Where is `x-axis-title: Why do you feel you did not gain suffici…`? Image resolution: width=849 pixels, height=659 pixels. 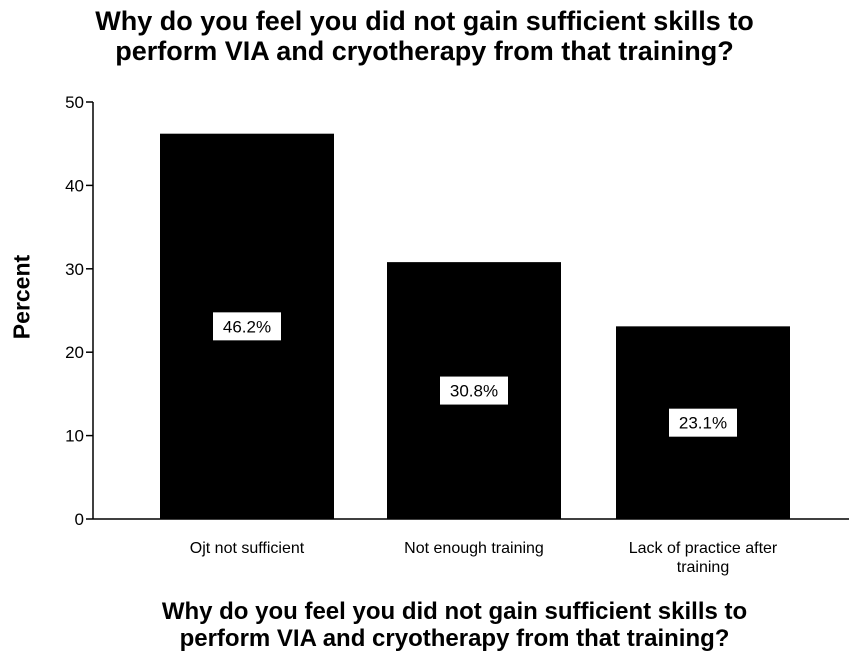
x-axis-title: Why do you feel you did not gain suffici… is located at coordinates (454, 625).